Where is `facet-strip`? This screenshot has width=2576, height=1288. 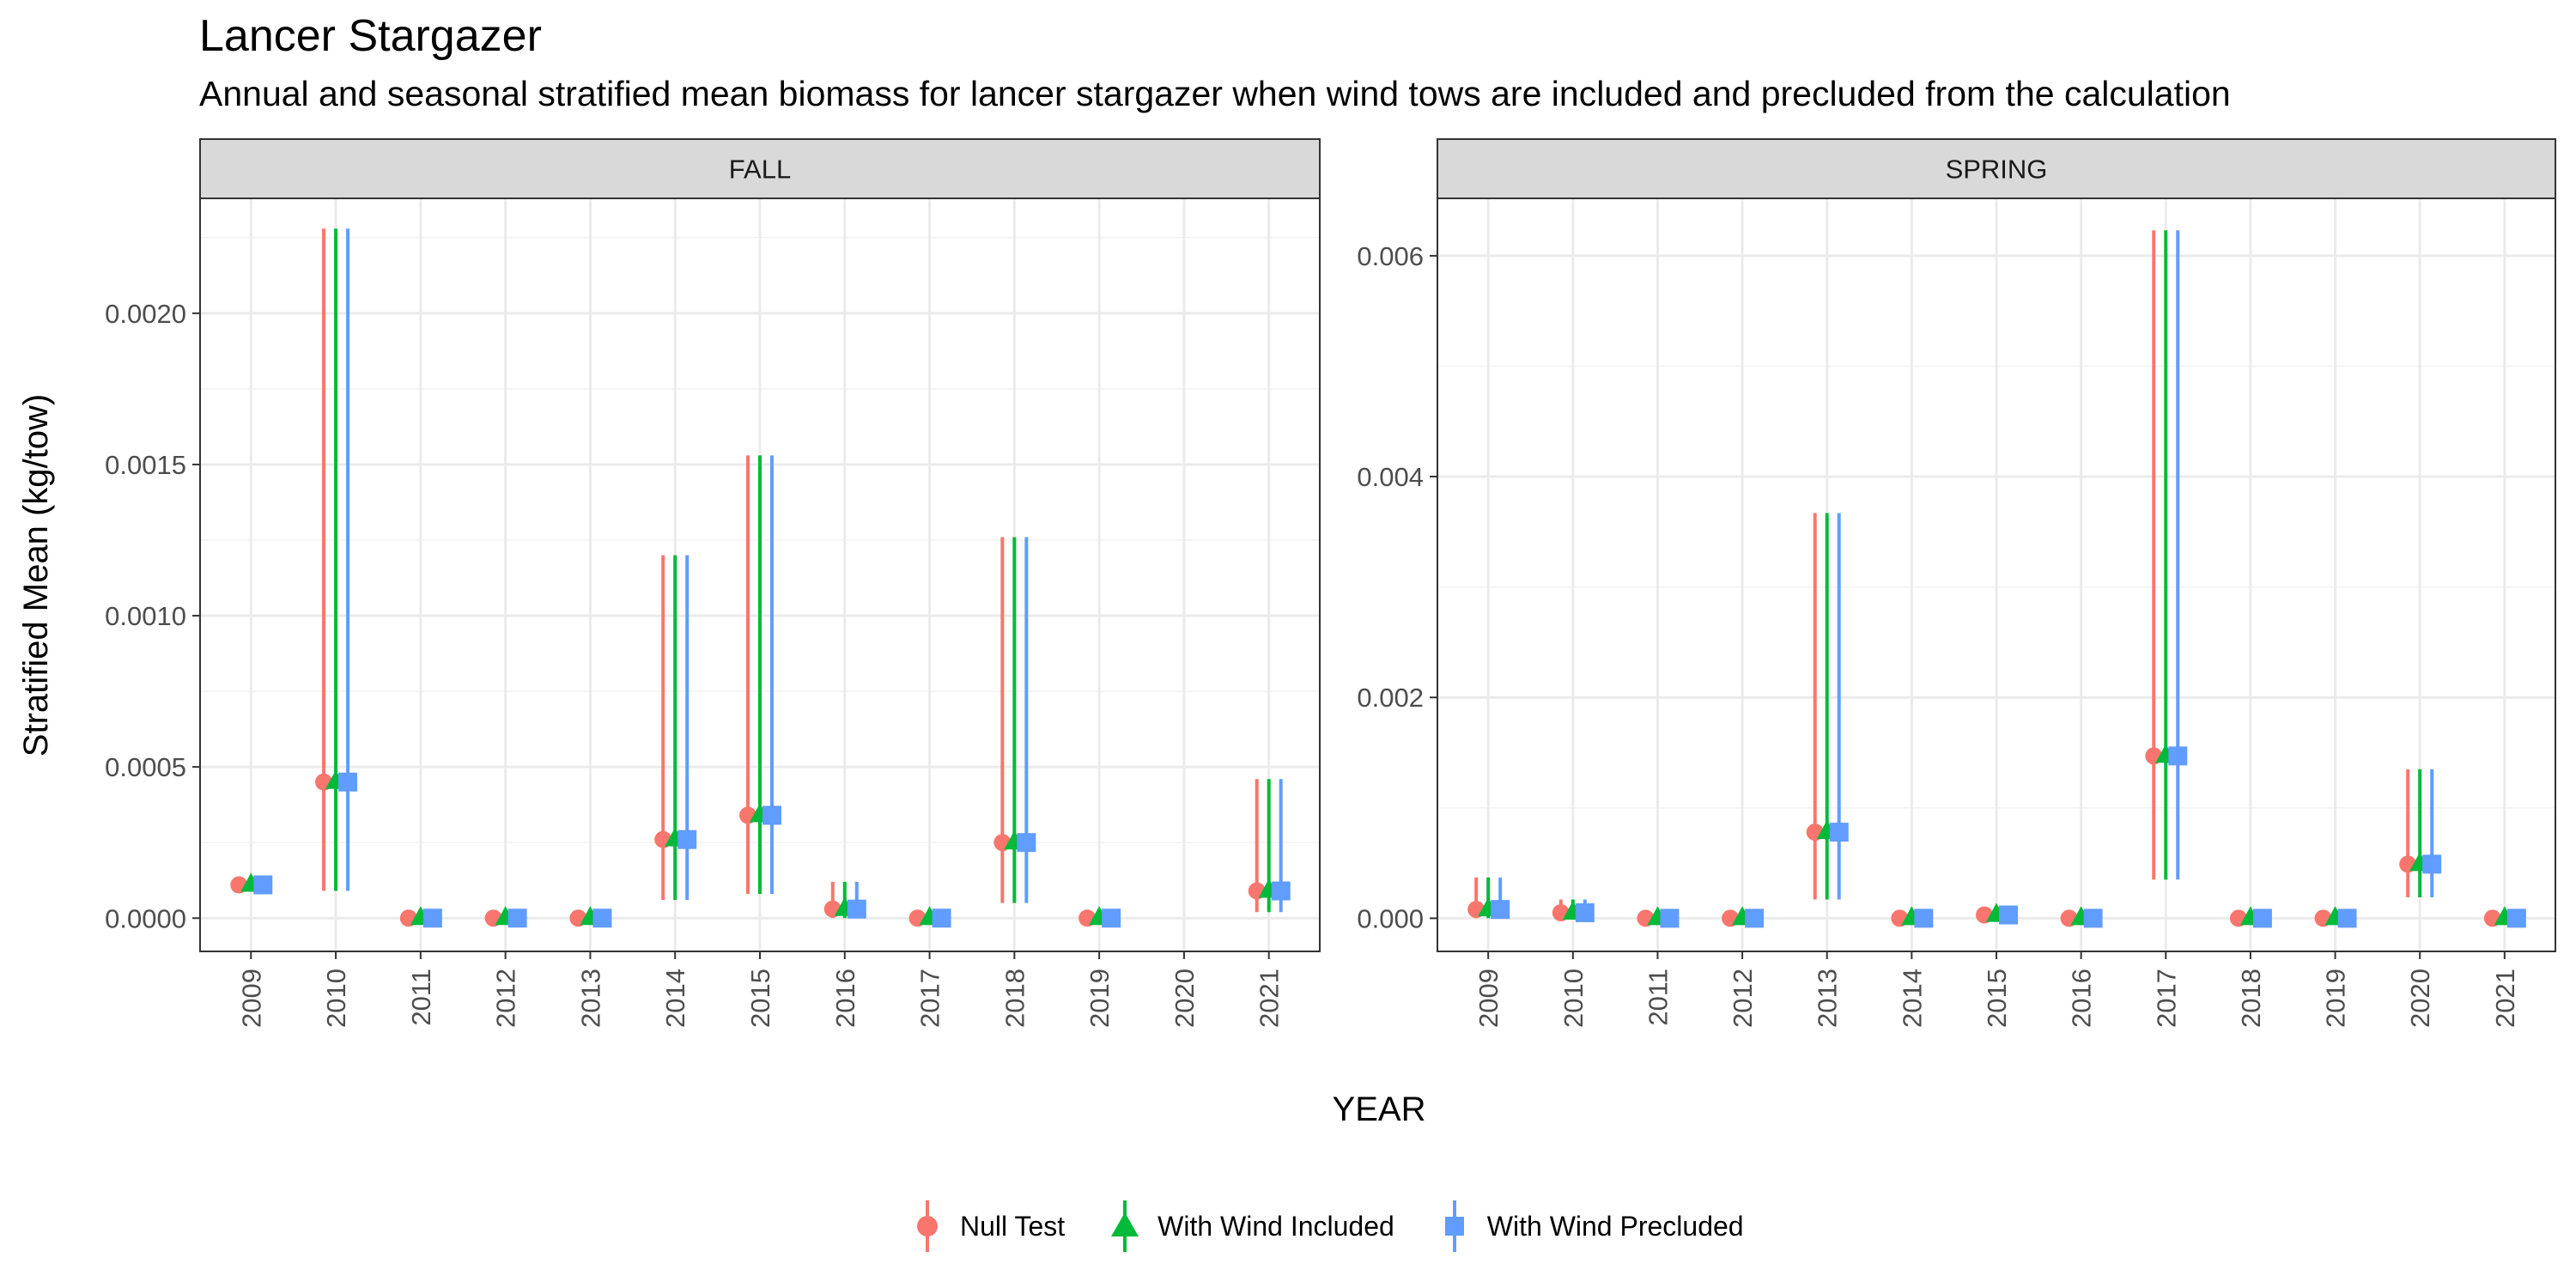 facet-strip is located at coordinates (1997, 169).